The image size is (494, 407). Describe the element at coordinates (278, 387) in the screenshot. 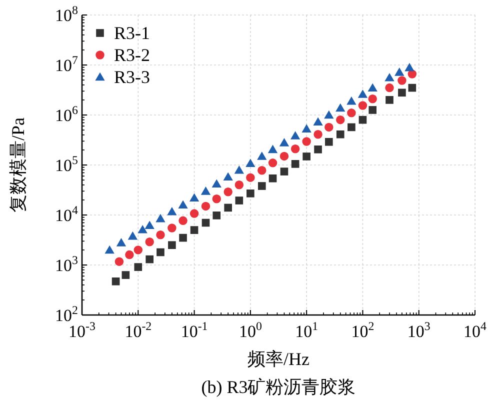

I see `text: (b) R3矿粉沥青胶浆` at that location.